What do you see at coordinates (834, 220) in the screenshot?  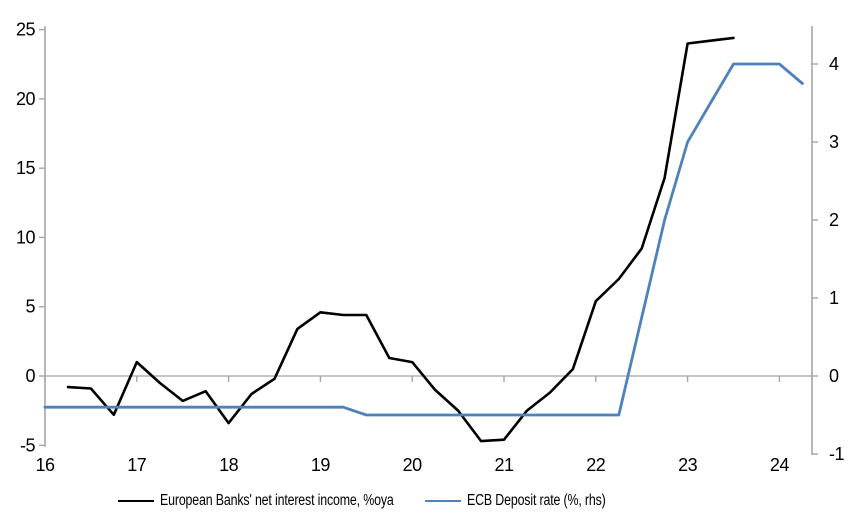 I see `right-axis-label-2: 2` at bounding box center [834, 220].